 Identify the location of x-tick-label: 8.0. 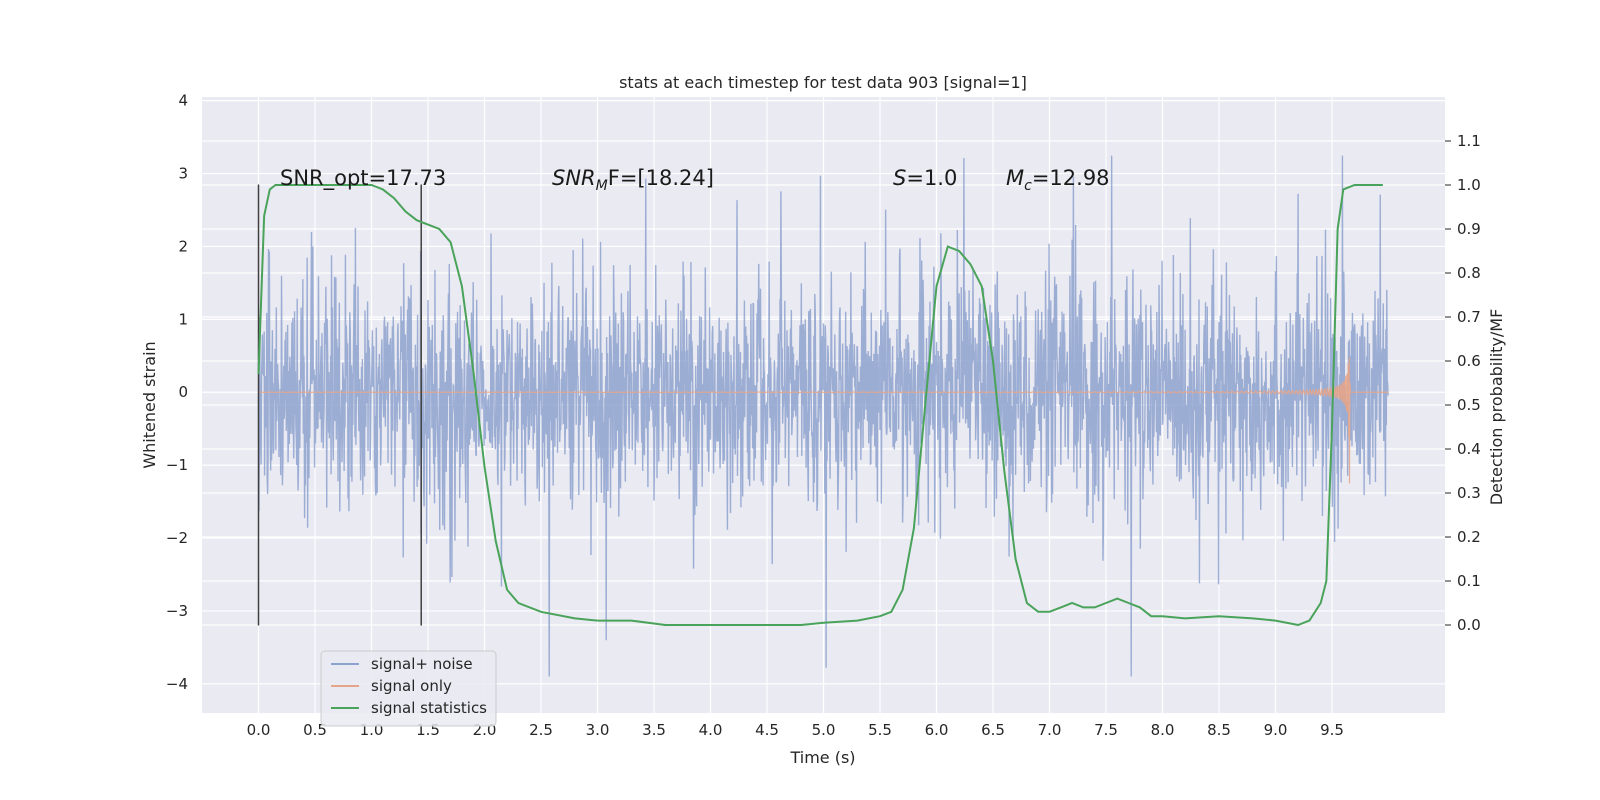
(1163, 730).